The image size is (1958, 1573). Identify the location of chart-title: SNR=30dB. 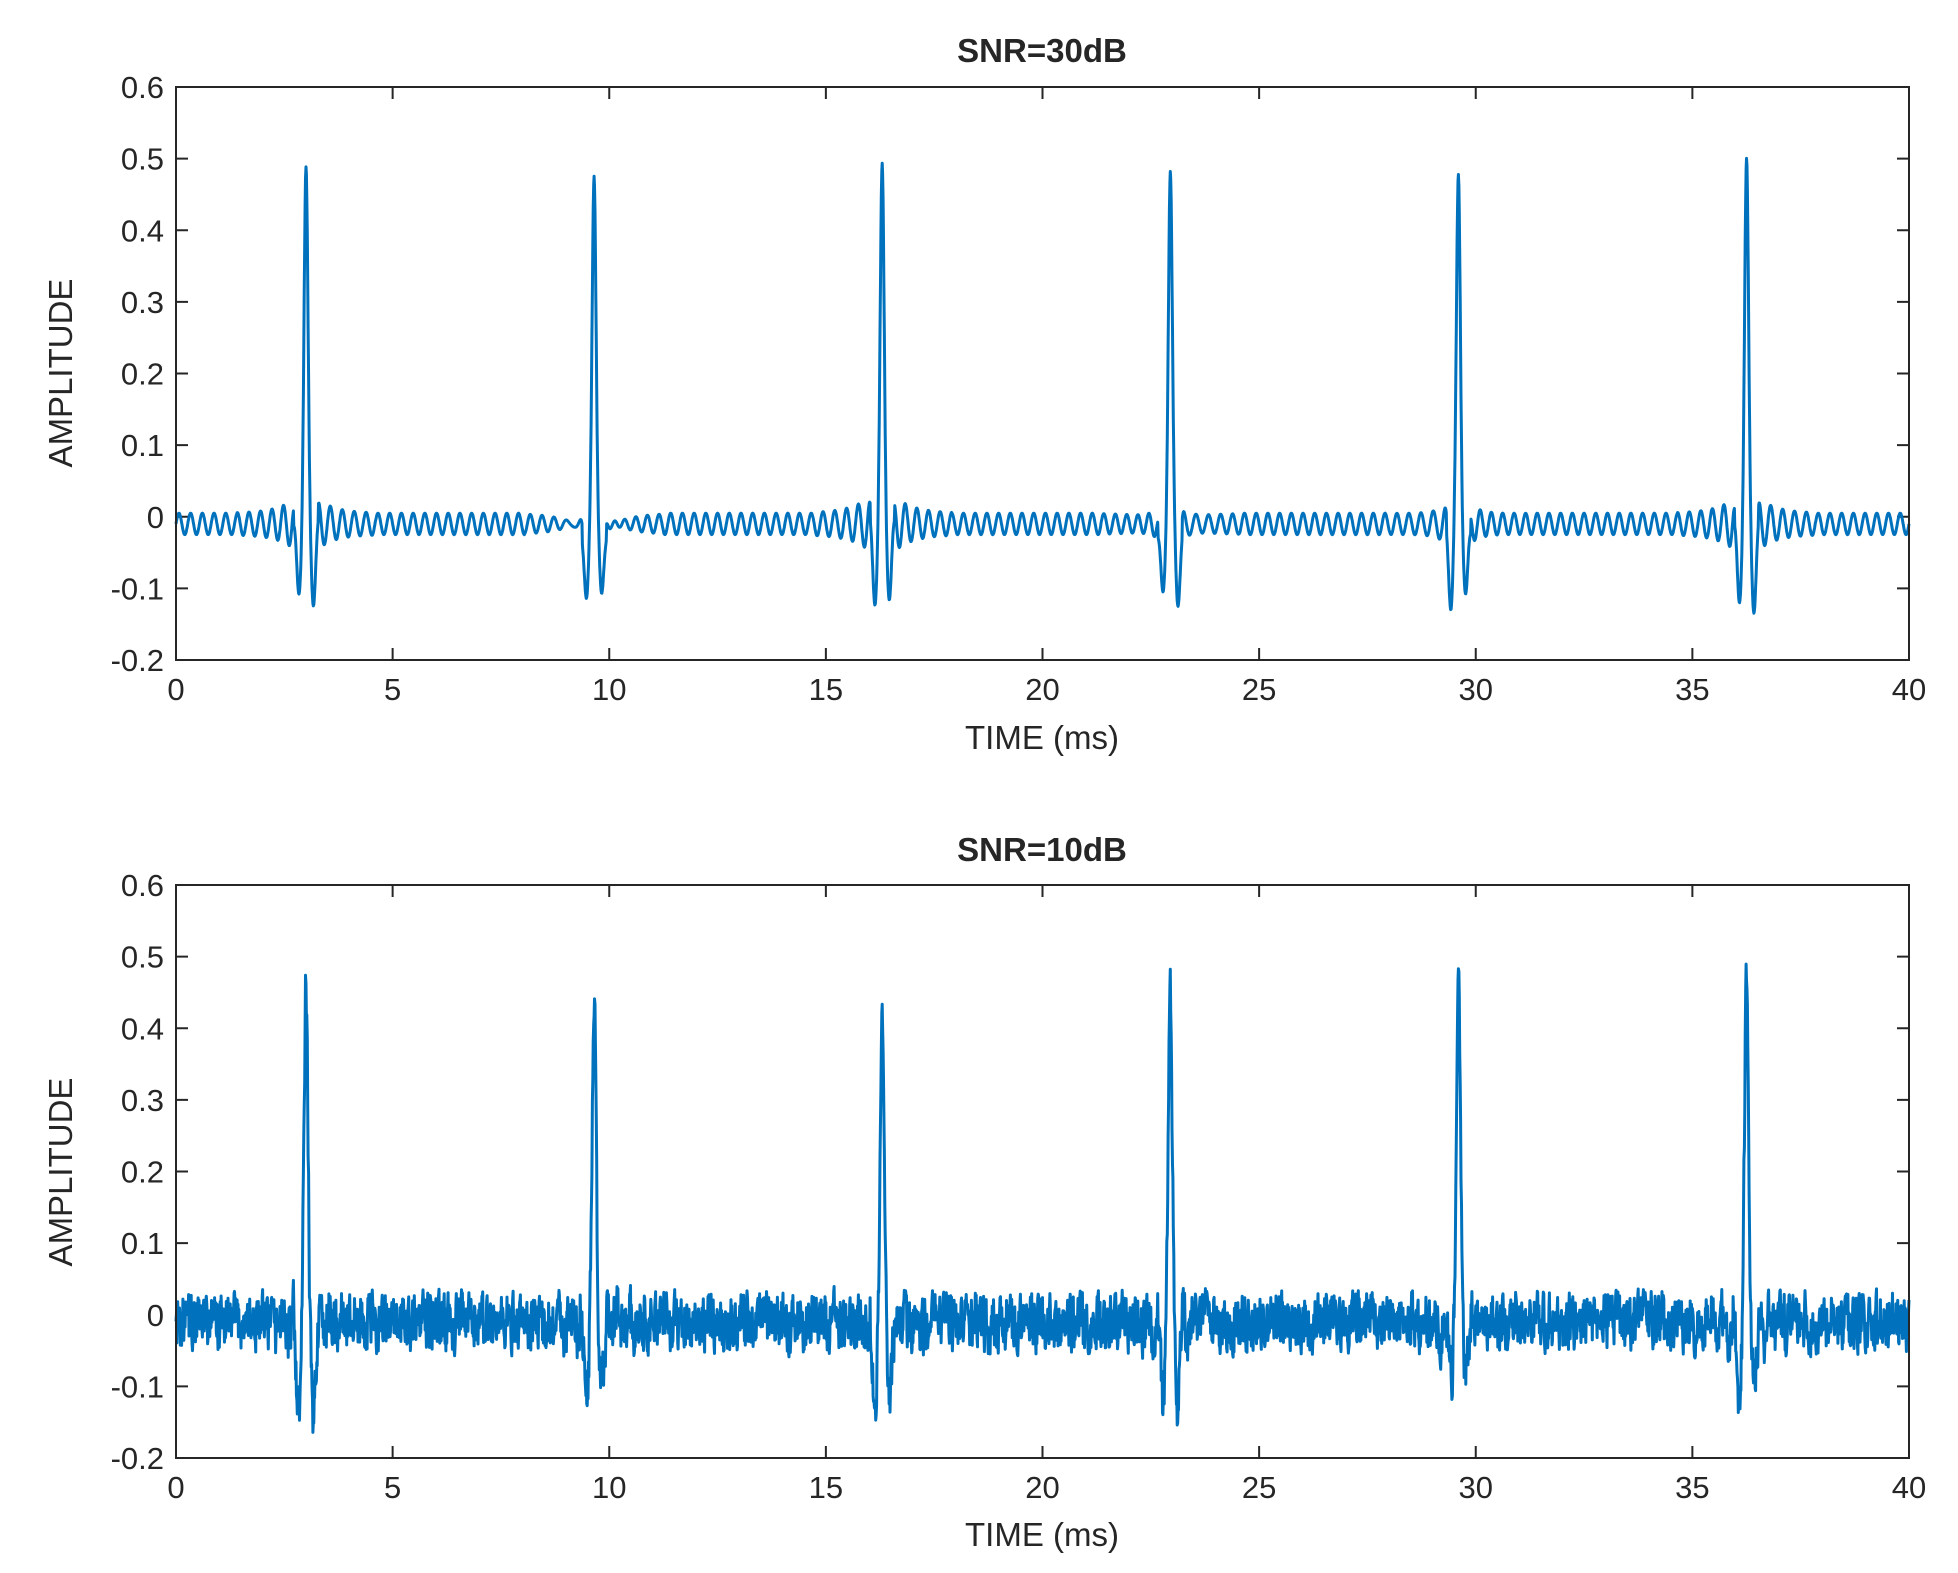
(1042, 50).